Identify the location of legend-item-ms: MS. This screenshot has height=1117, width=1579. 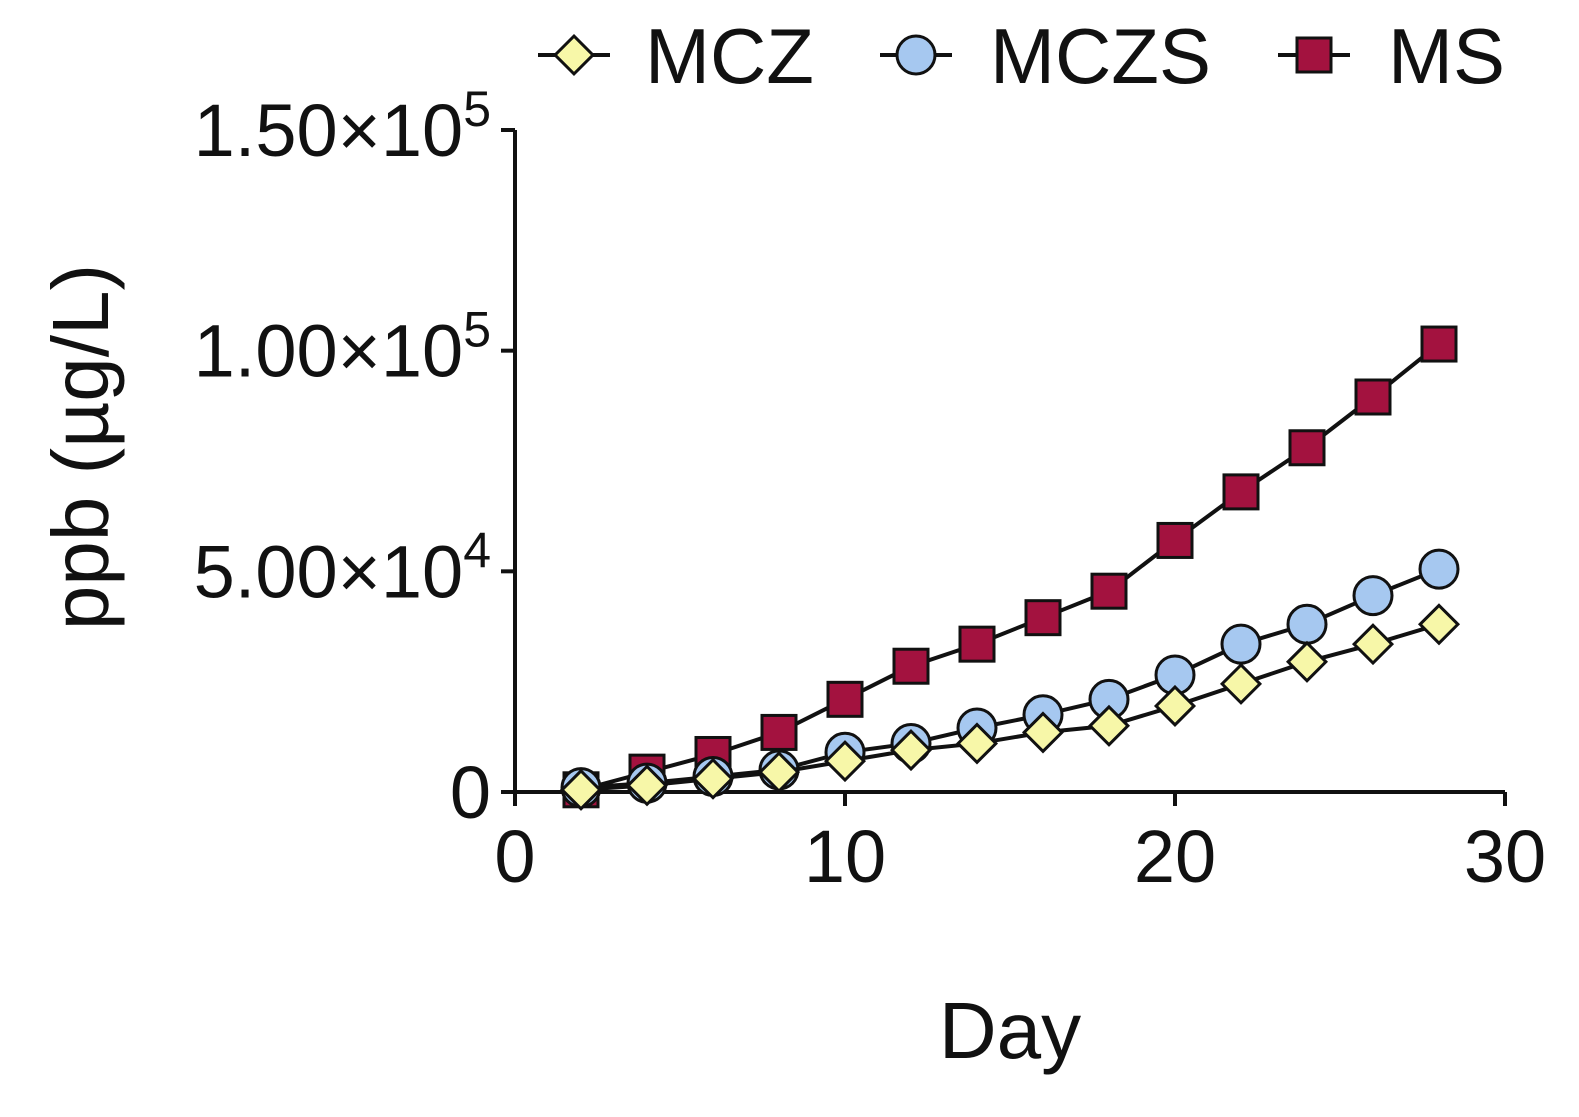
(1391, 56).